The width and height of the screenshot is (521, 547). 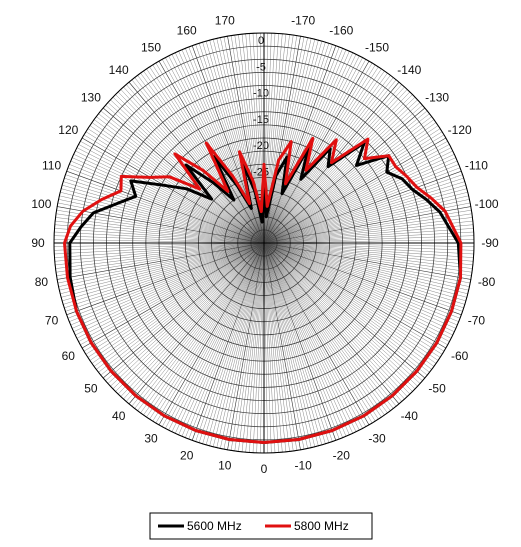 I want to click on angle-tick-label: 130, so click(x=91, y=98).